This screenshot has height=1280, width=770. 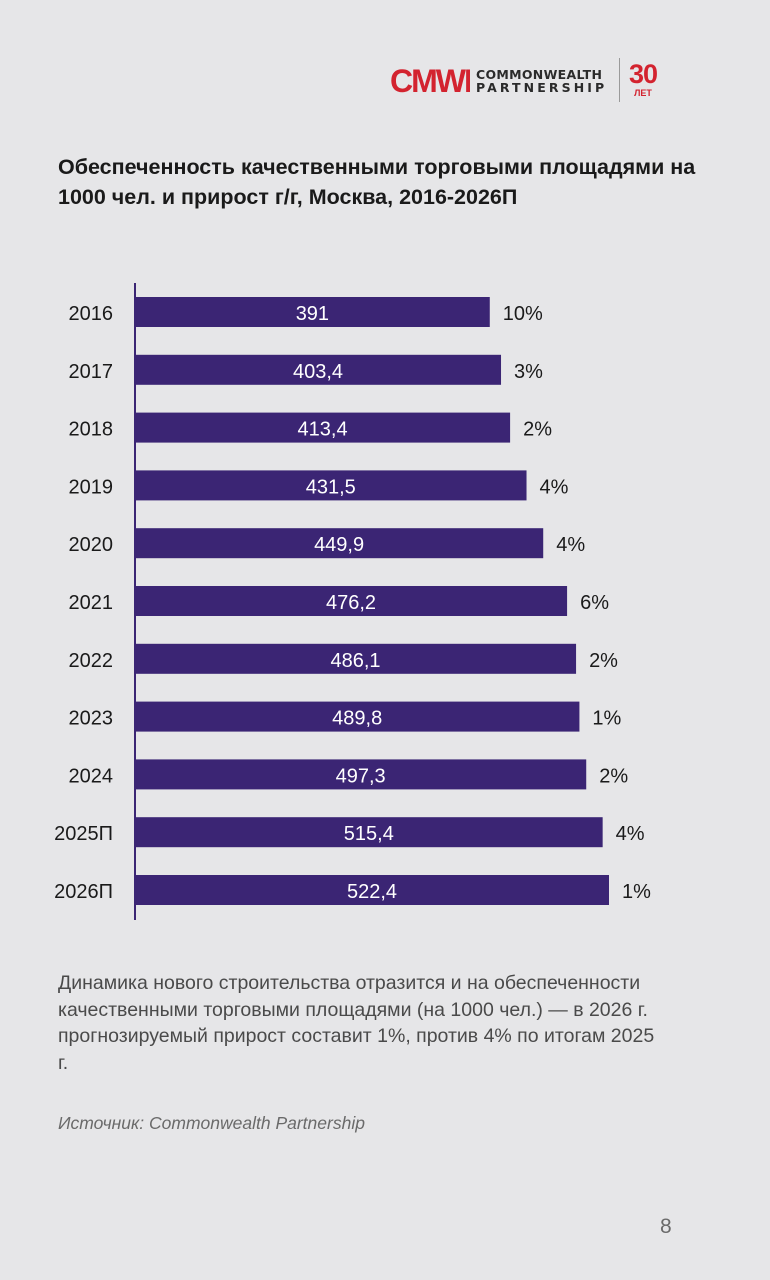 I want to click on y-tick-label: 2025П, so click(x=83, y=834).